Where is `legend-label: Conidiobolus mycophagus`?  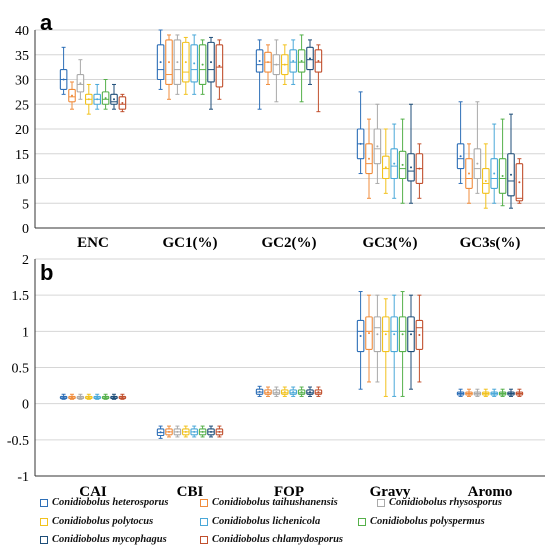
legend-label: Conidiobolus mycophagus is located at coordinates (109, 539).